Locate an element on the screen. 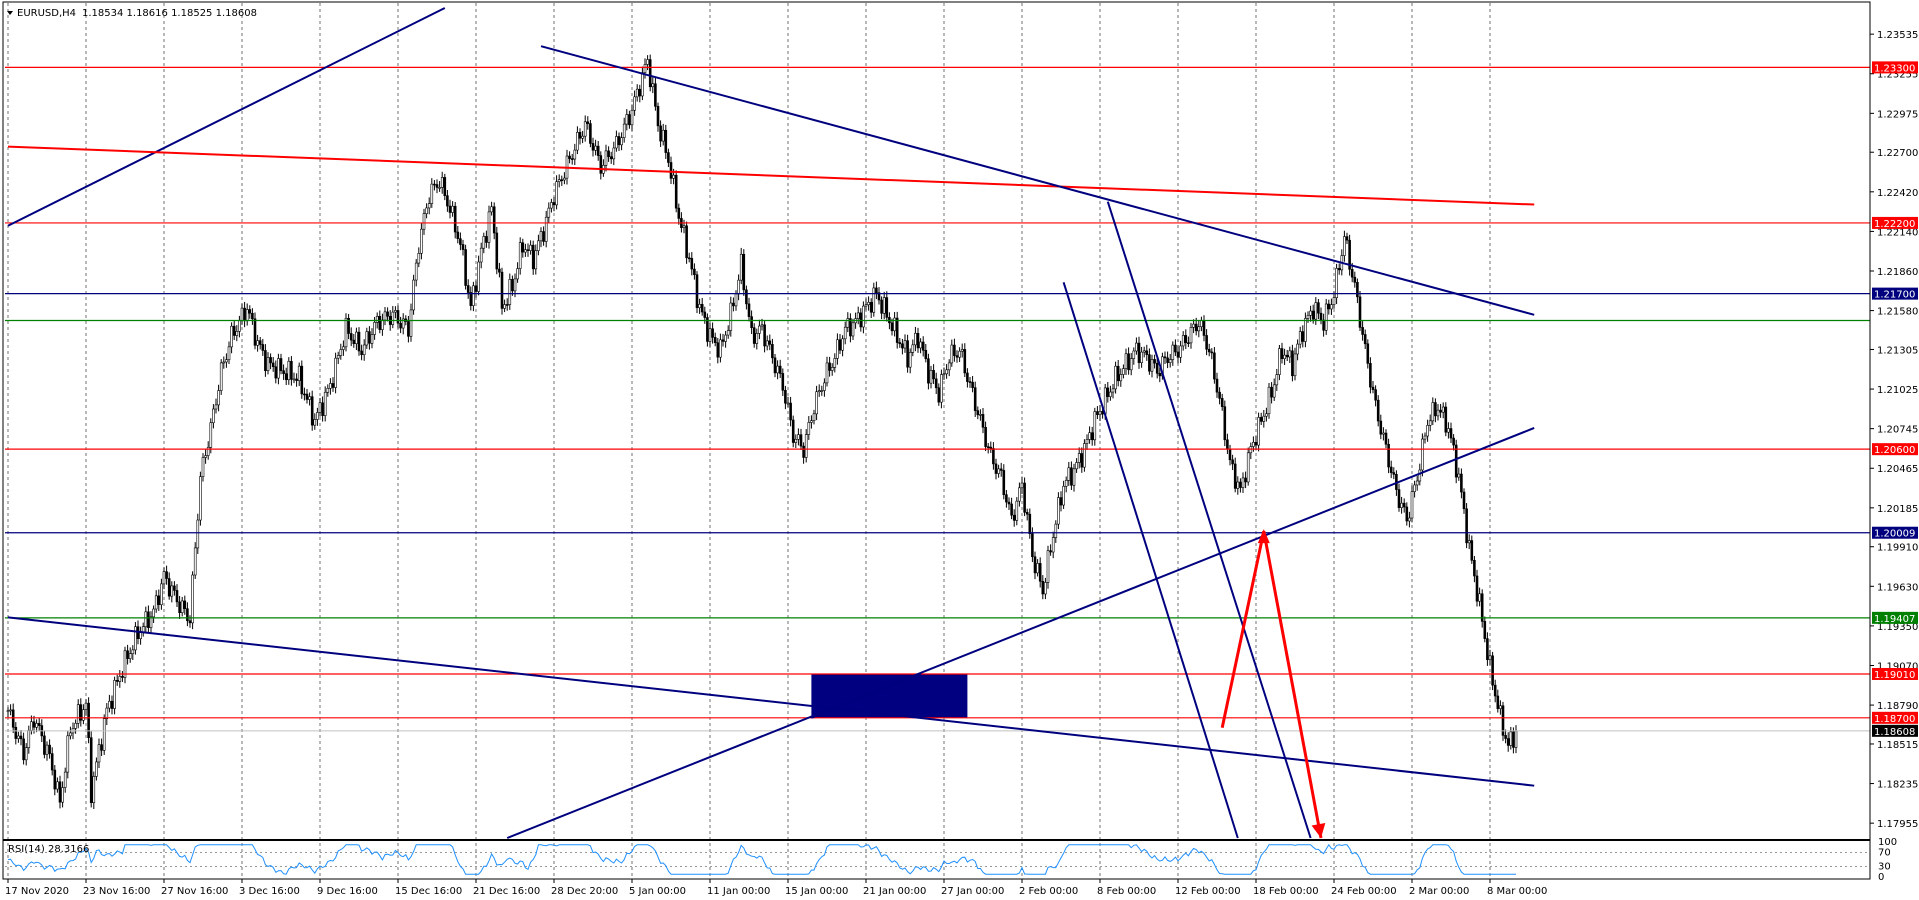 The height and width of the screenshot is (900, 1919). demand-zone is located at coordinates (889, 695).